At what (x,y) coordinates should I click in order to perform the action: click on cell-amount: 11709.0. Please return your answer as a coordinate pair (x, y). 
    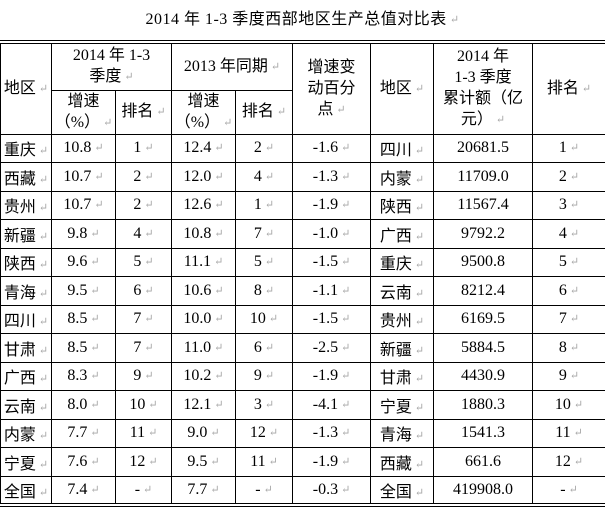
    Looking at the image, I should click on (483, 177).